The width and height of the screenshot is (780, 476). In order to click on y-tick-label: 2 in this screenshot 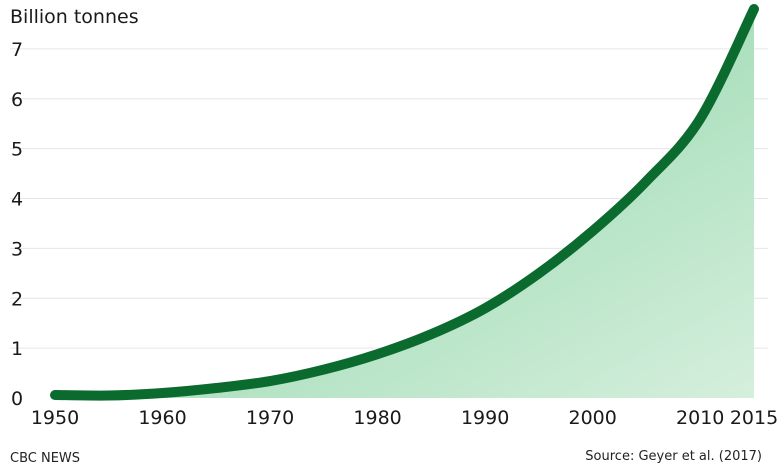, I will do `click(17, 299)`.